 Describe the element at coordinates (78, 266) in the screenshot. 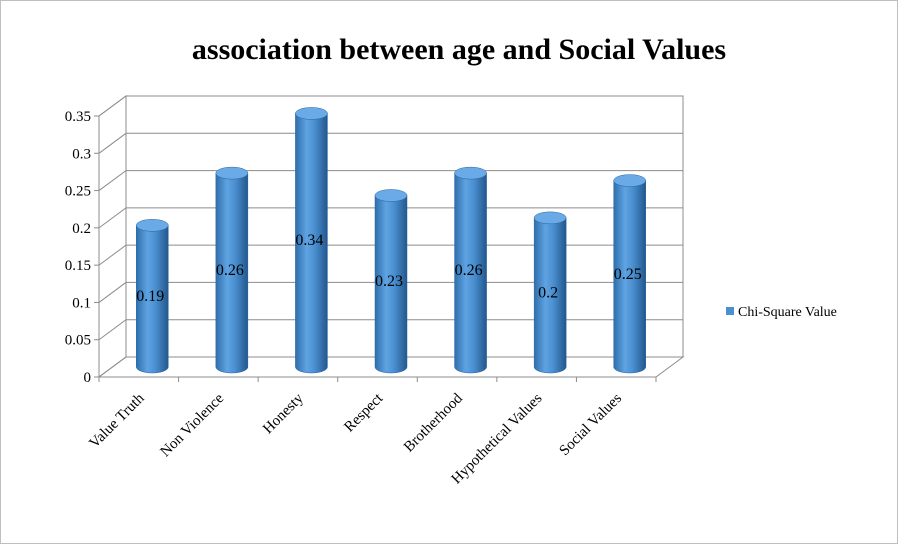

I see `y-tick-label: 0.15` at that location.